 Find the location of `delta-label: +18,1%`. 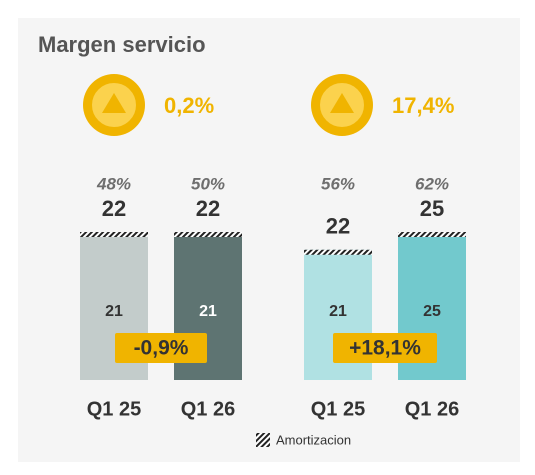

delta-label: +18,1% is located at coordinates (385, 348).